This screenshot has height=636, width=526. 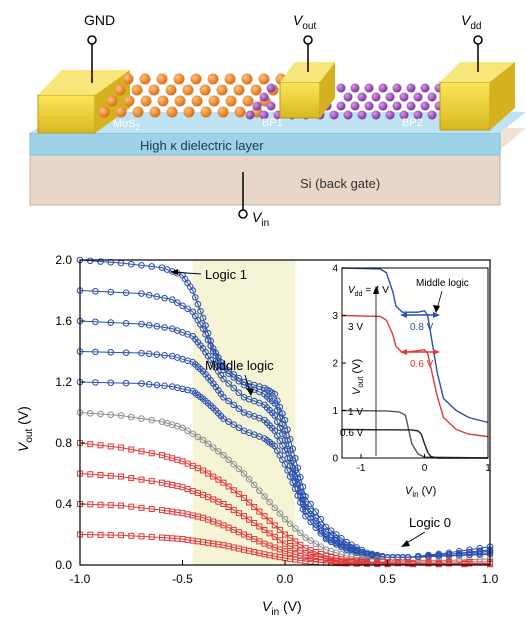 What do you see at coordinates (265, 177) in the screenshot?
I see `si-substrate` at bounding box center [265, 177].